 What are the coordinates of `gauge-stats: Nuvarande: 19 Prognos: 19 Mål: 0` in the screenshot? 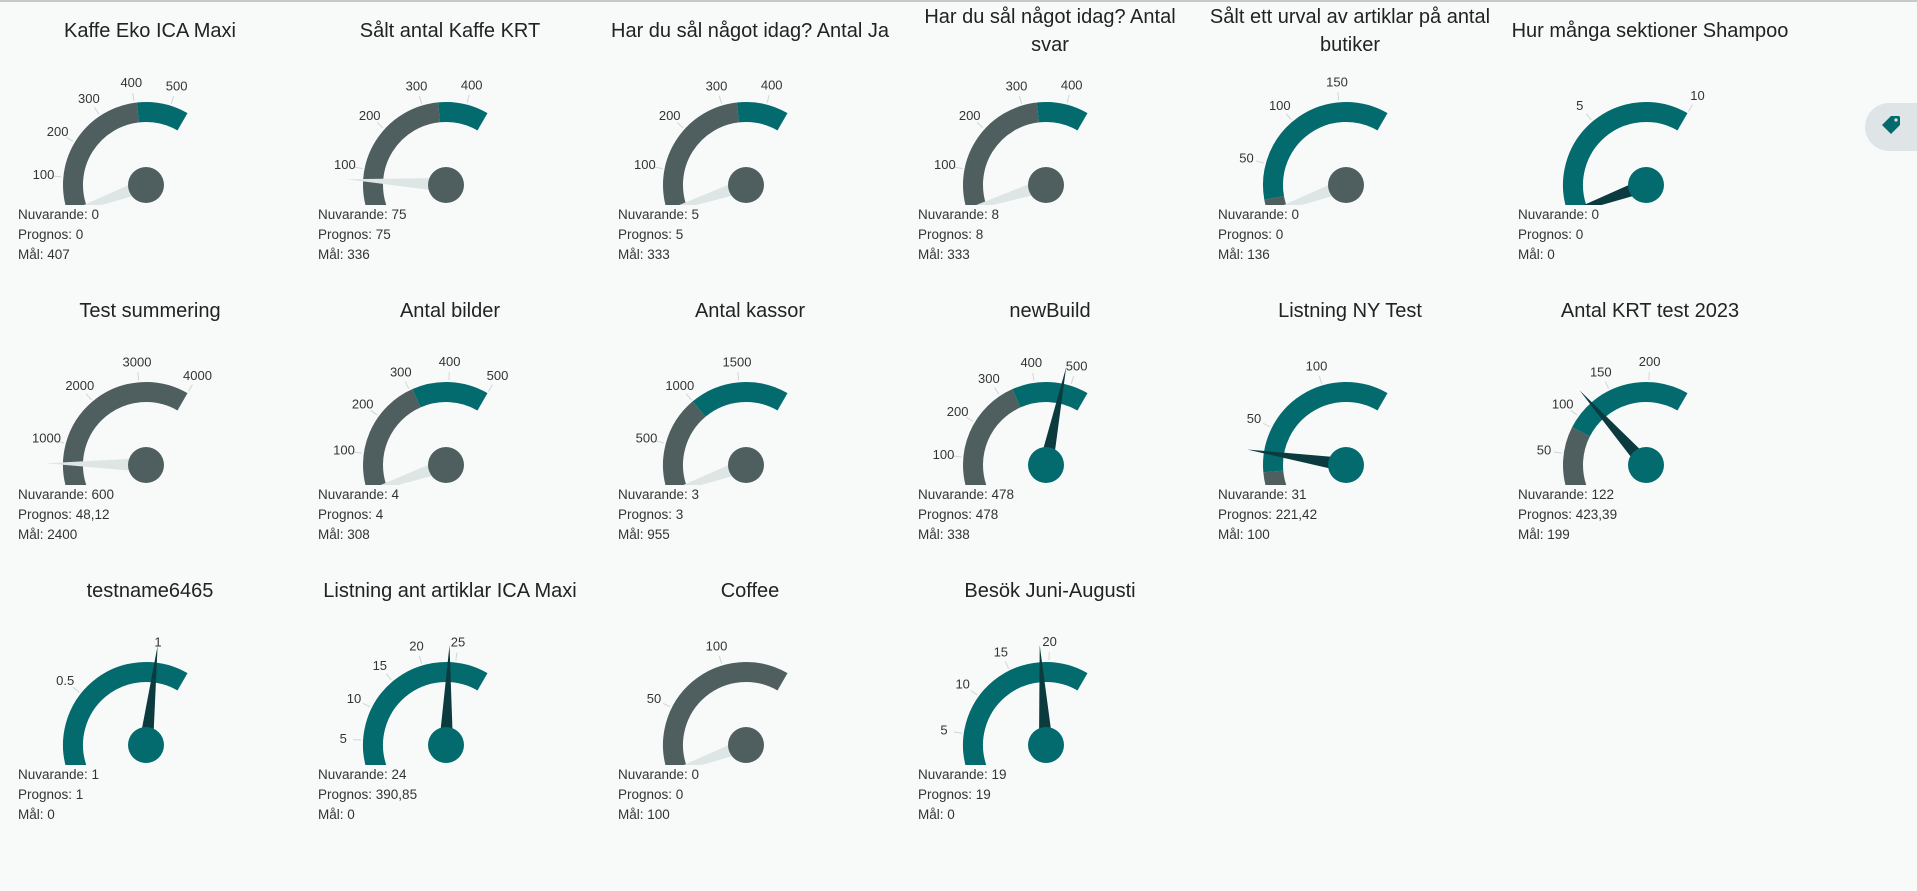 It's located at (962, 795).